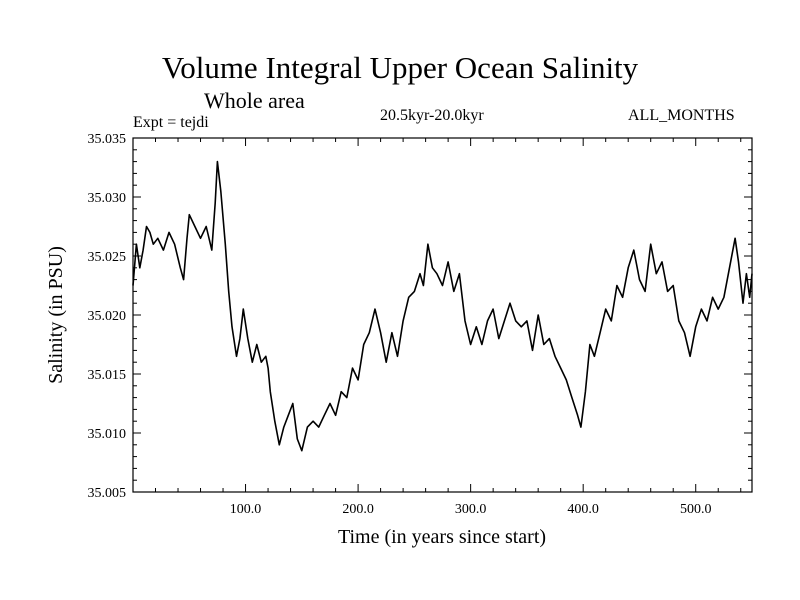 The width and height of the screenshot is (800, 600). Describe the element at coordinates (107, 493) in the screenshot. I see `y-tick-label: 35.005` at that location.